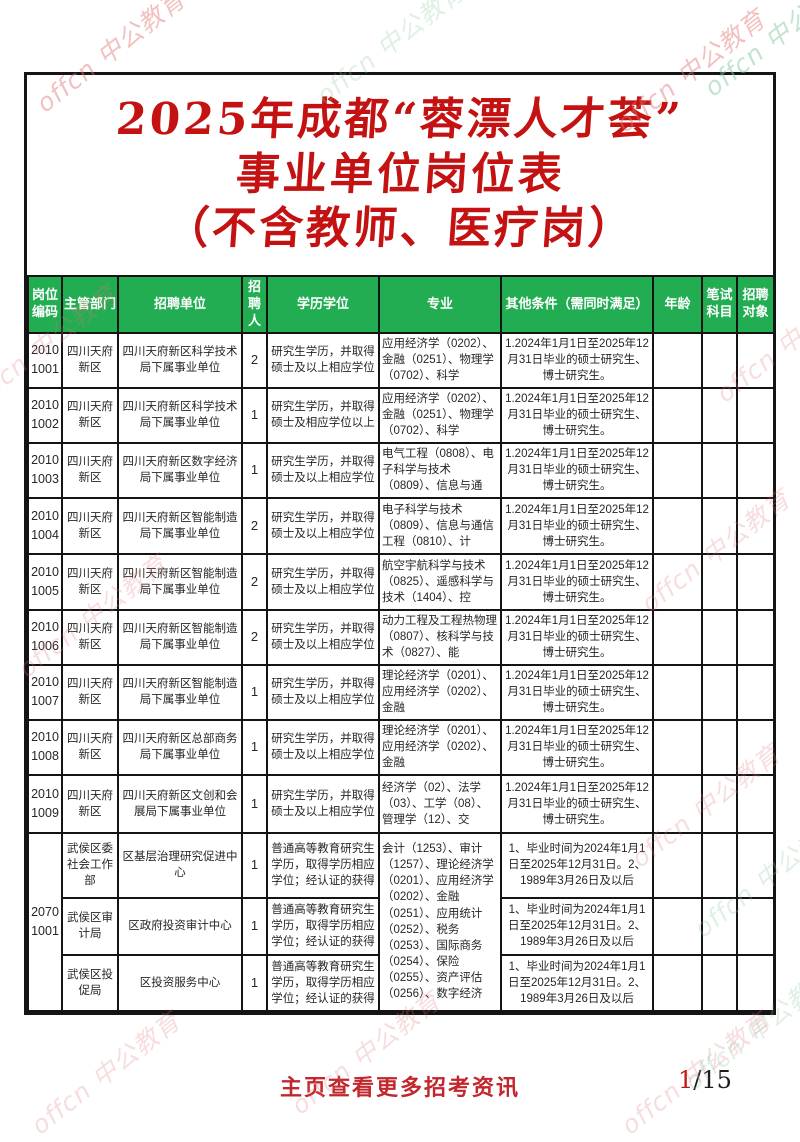 The height and width of the screenshot is (1142, 800). I want to click on col-header-age: 年龄, so click(677, 304).